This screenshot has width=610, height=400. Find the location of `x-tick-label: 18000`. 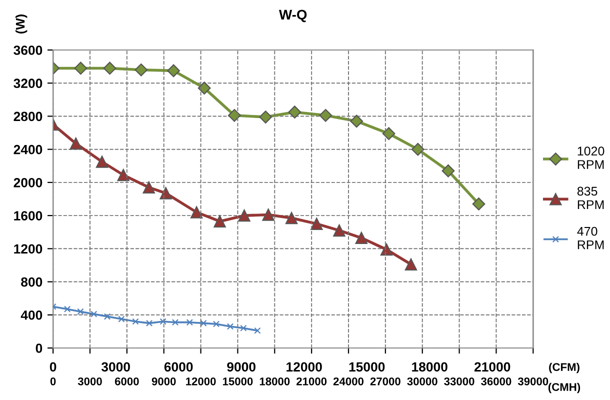

x-tick-label: 18000 is located at coordinates (430, 367).